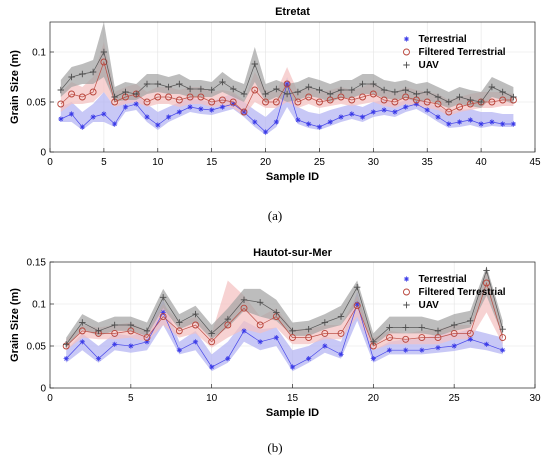 Image resolution: width=550 pixels, height=462 pixels. I want to click on legend-marker-terrestrial, so click(406, 39).